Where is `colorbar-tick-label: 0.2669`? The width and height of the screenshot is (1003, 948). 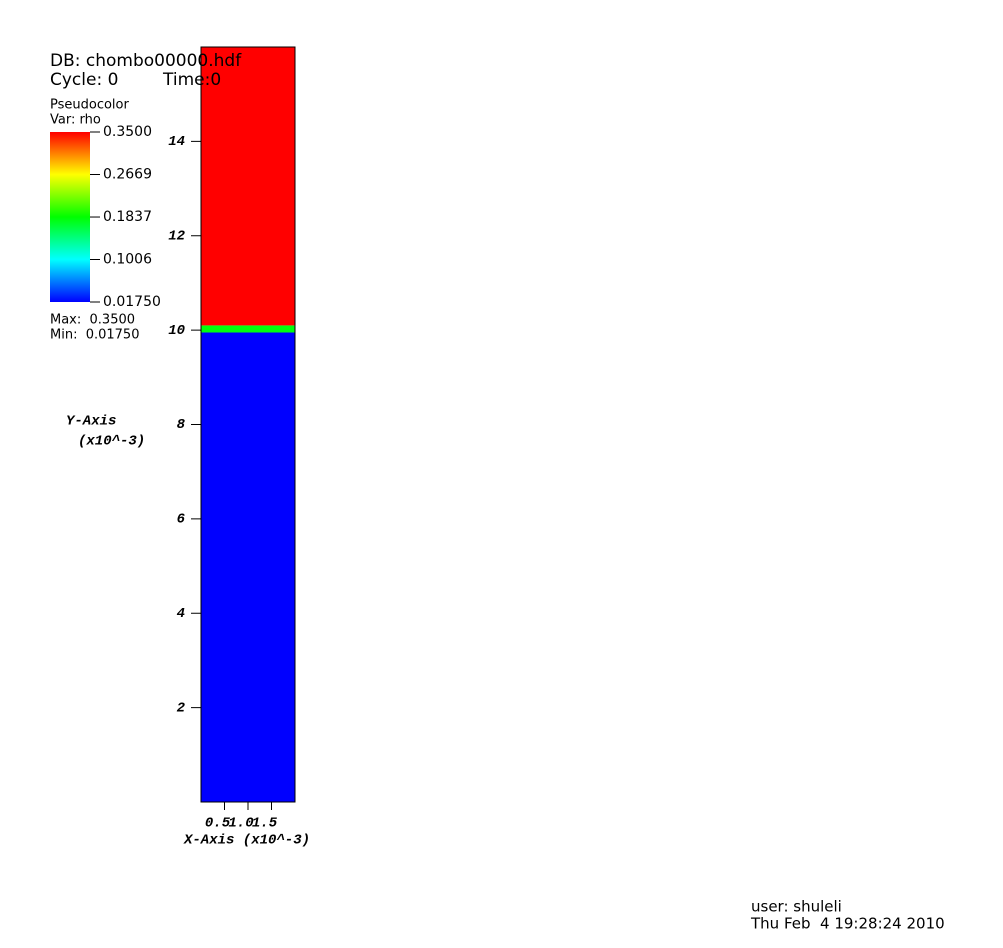
colorbar-tick-label: 0.2669 is located at coordinates (127, 174).